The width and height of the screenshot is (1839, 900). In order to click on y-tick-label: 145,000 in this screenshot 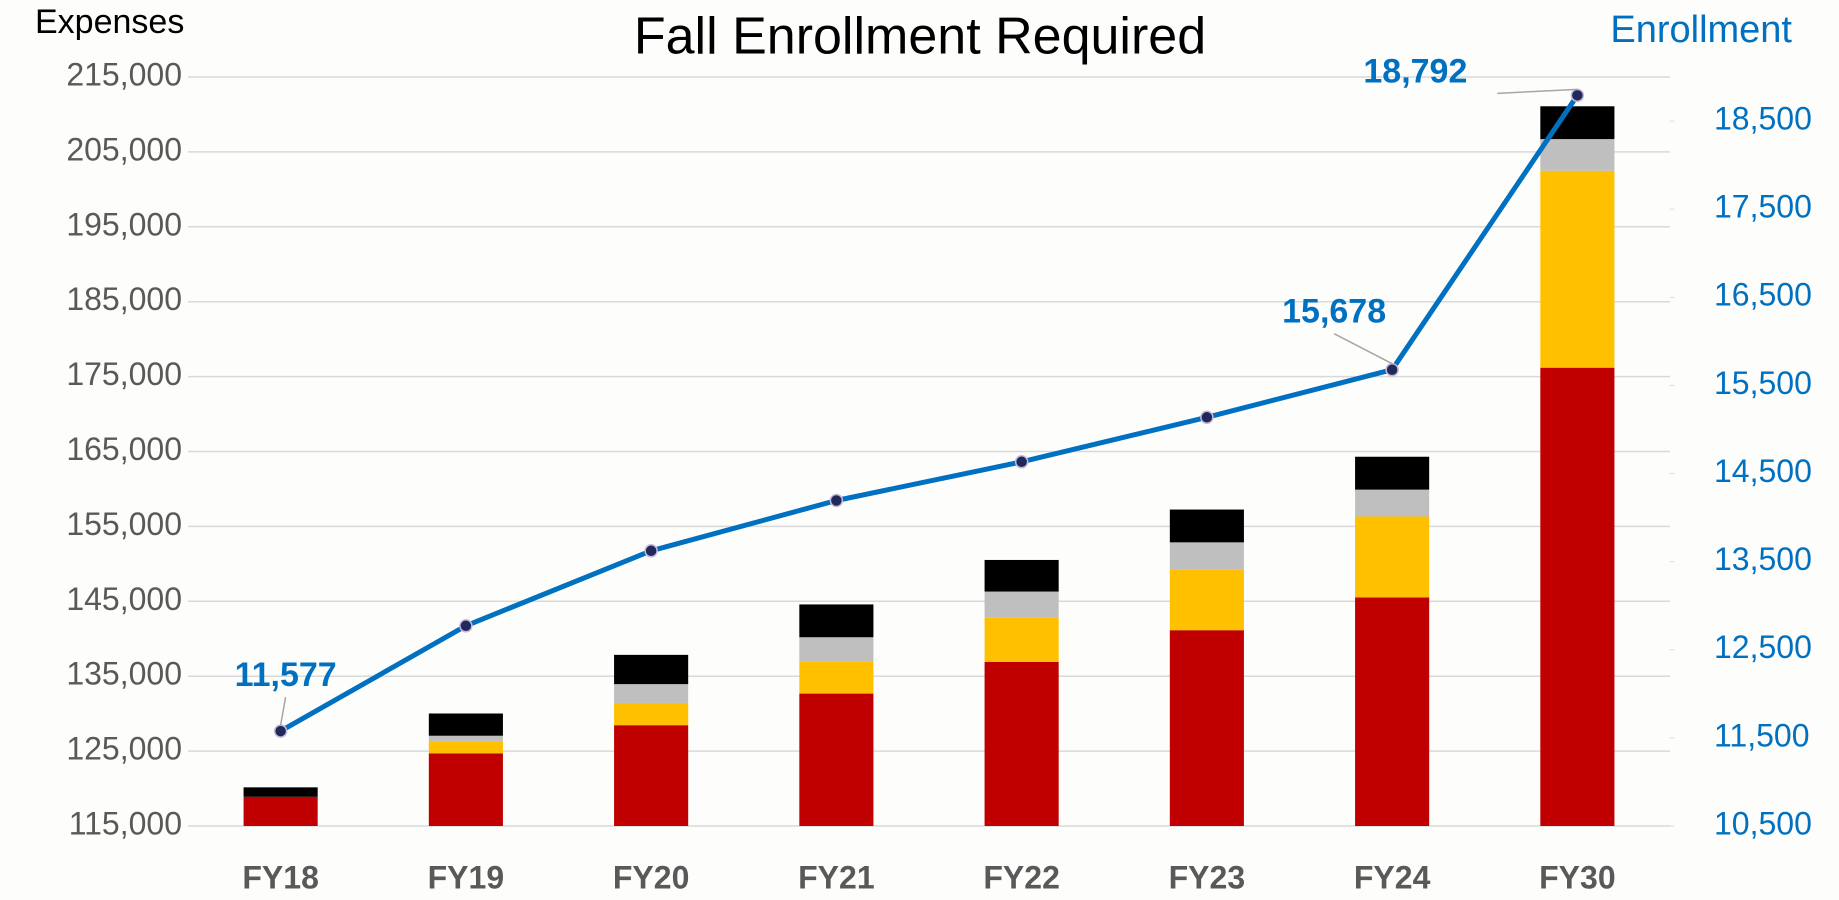, I will do `click(124, 599)`.